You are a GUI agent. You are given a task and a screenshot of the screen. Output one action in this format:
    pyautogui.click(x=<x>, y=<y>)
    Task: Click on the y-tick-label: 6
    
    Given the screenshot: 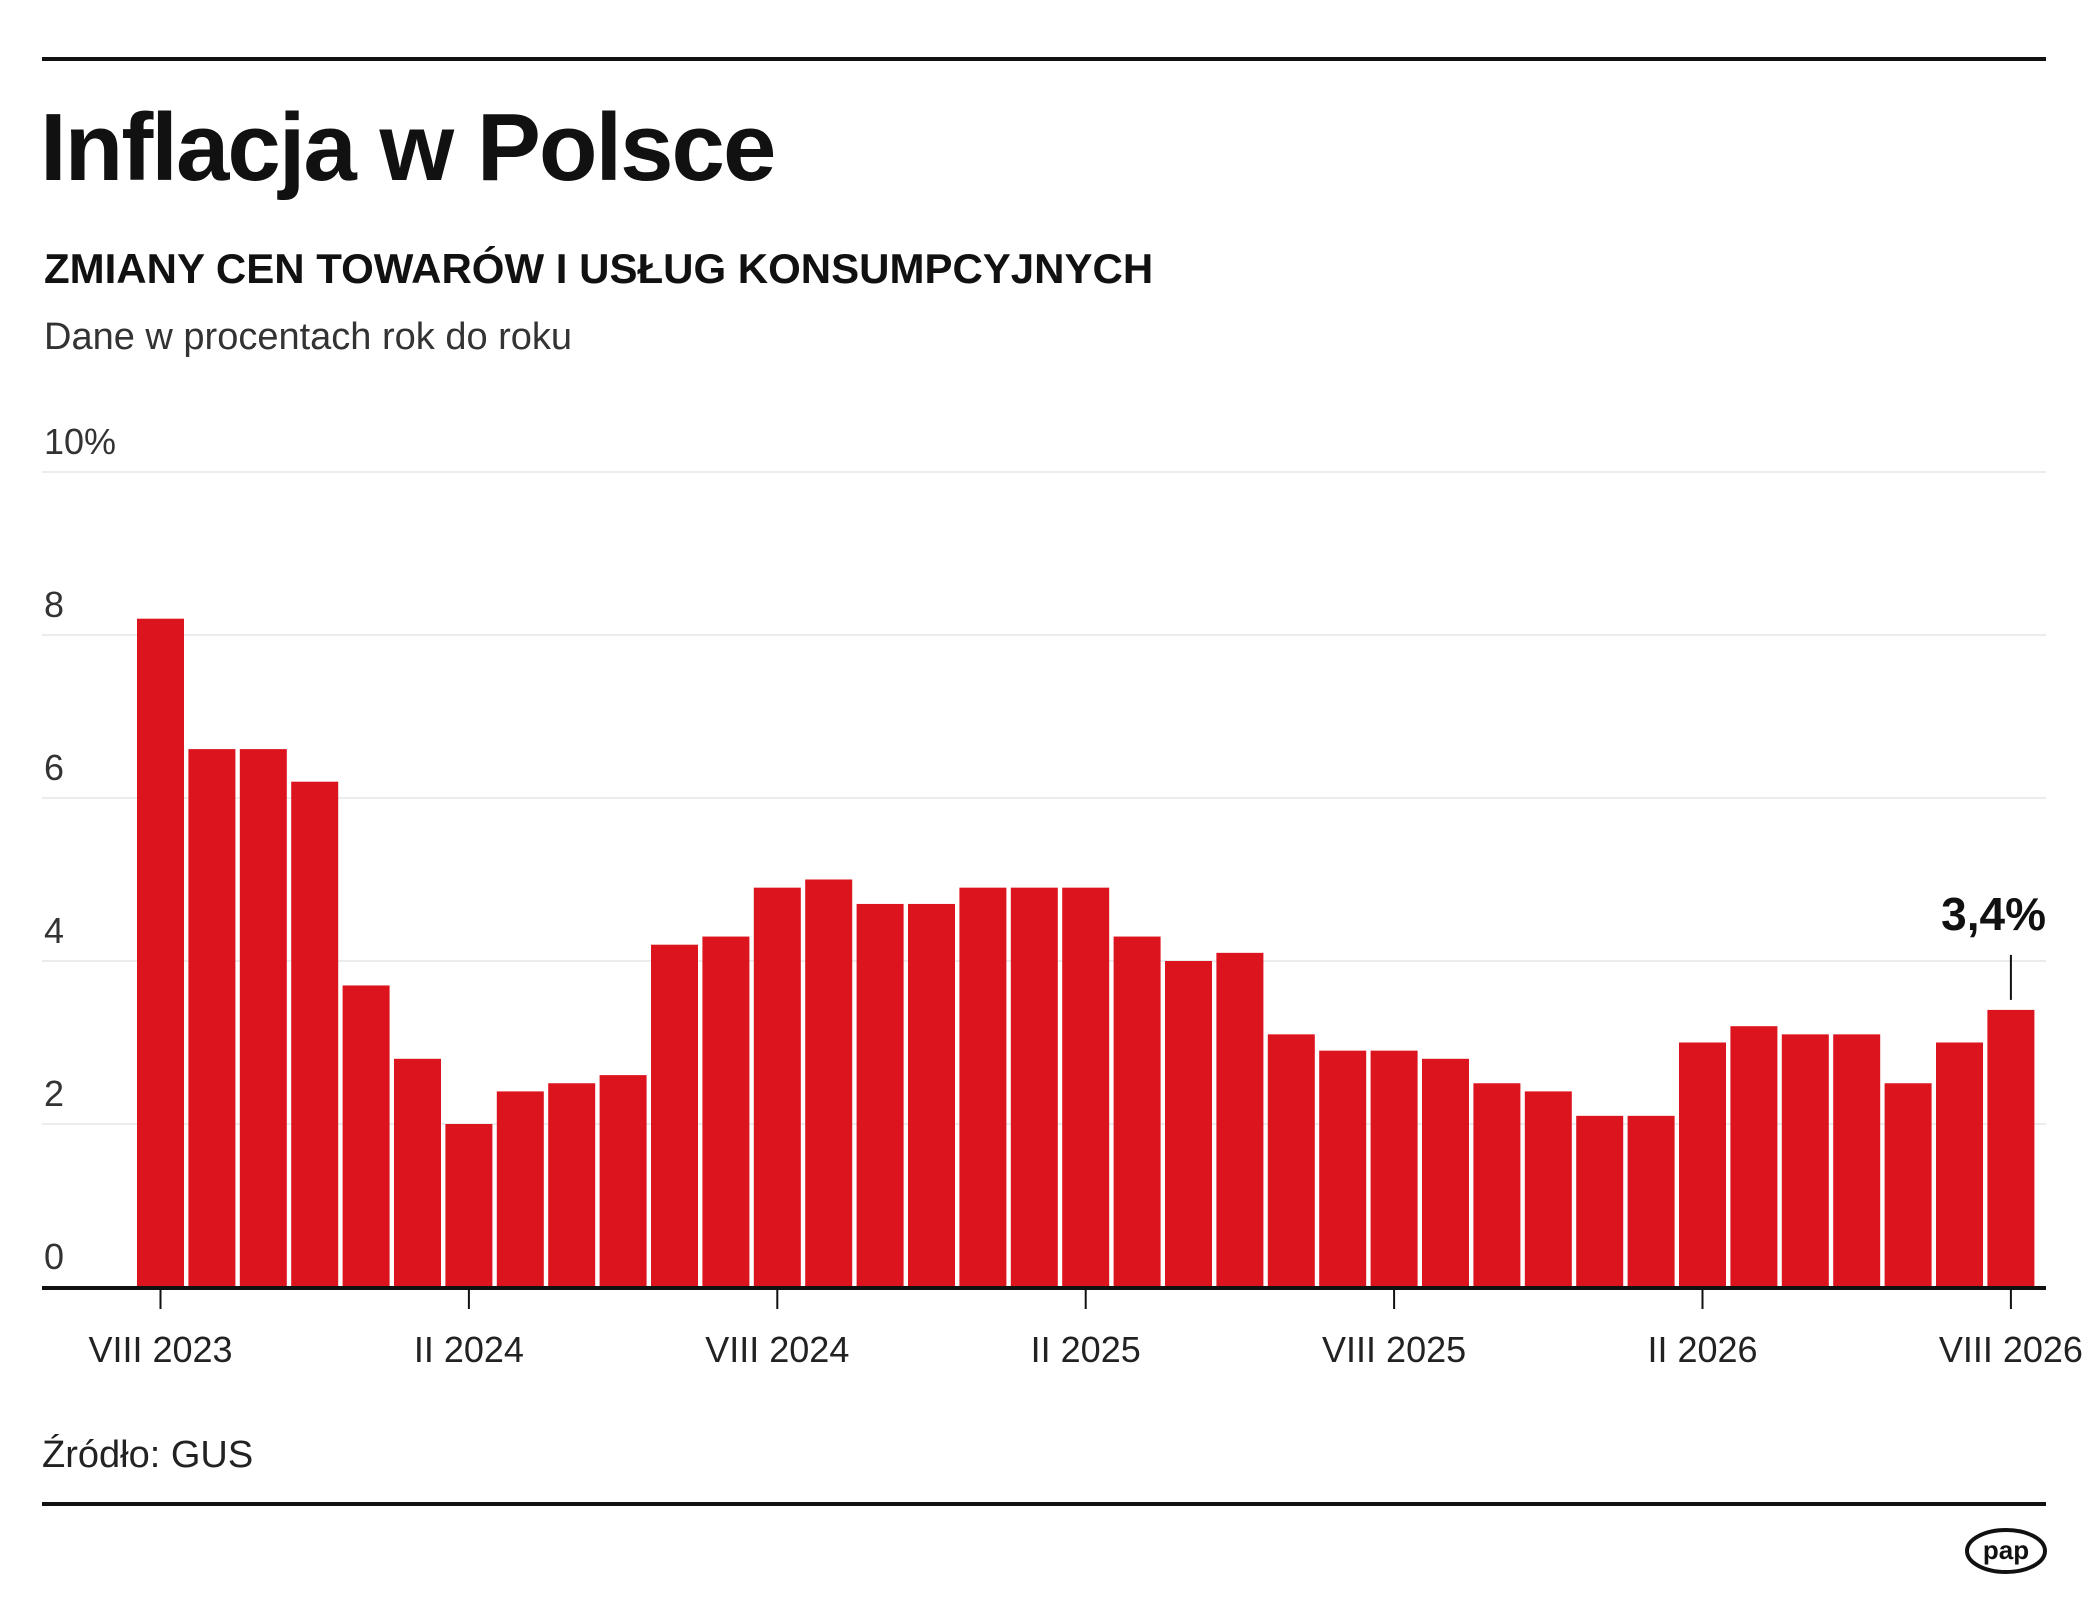 What is the action you would take?
    pyautogui.click(x=54, y=767)
    